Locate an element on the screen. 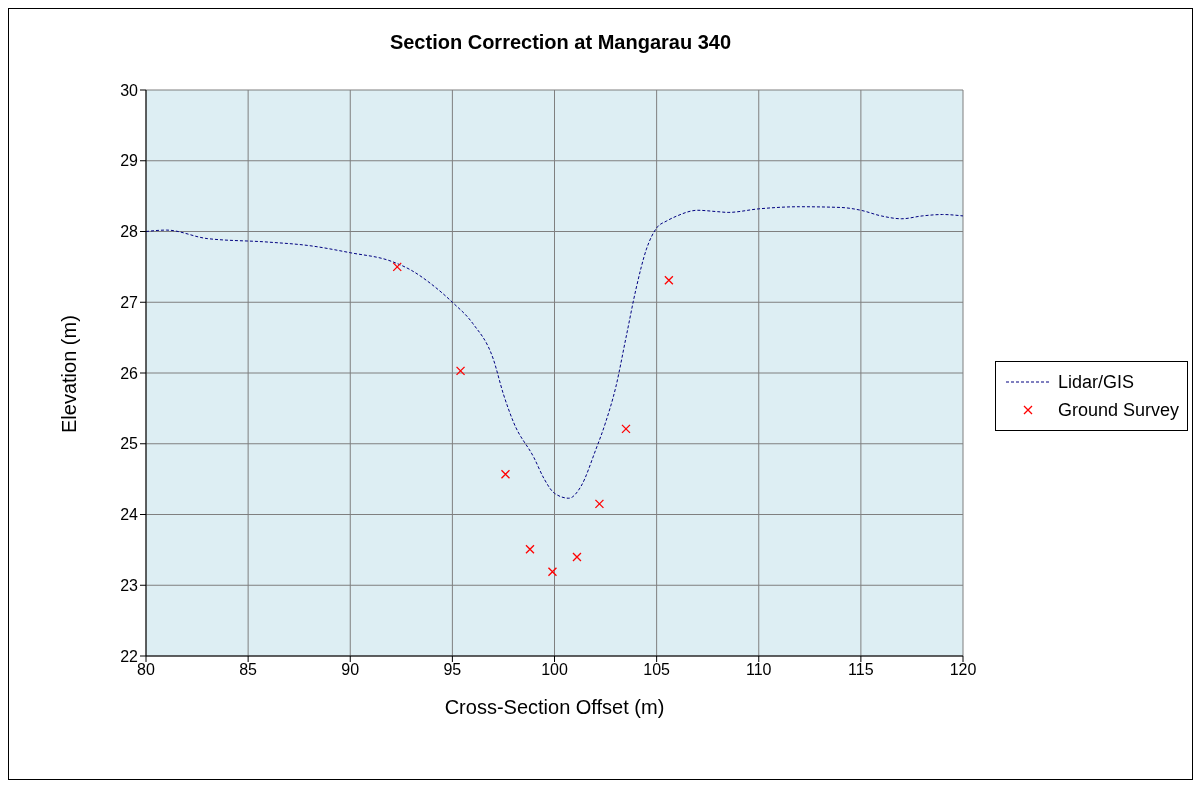 This screenshot has height=785, width=1199. x-tick-label: 95 is located at coordinates (452, 670).